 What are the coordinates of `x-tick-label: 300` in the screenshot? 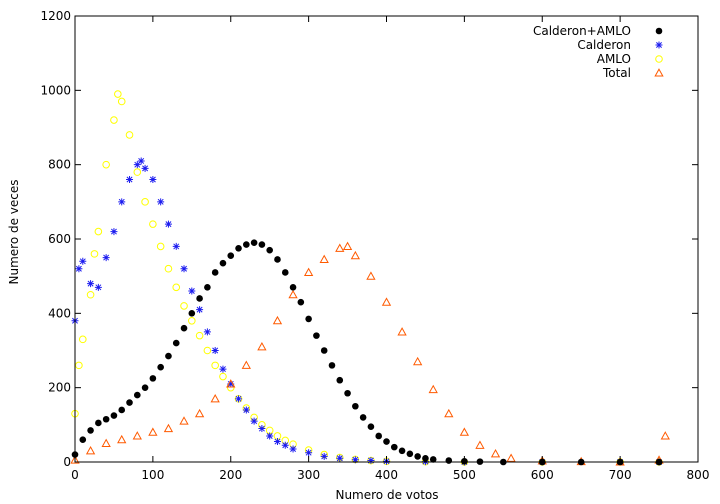 It's located at (308, 475).